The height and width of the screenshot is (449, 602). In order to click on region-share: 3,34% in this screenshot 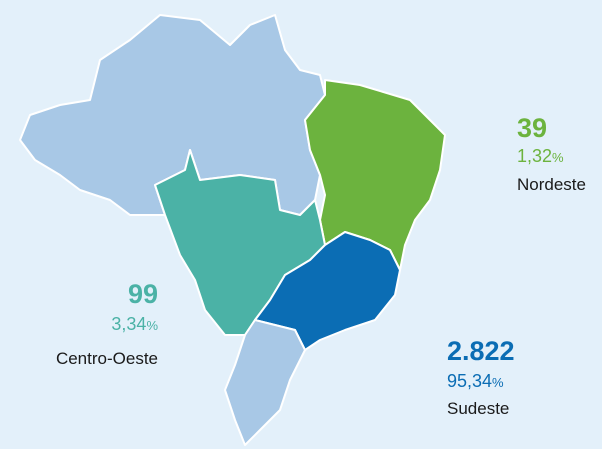, I will do `click(134, 324)`.